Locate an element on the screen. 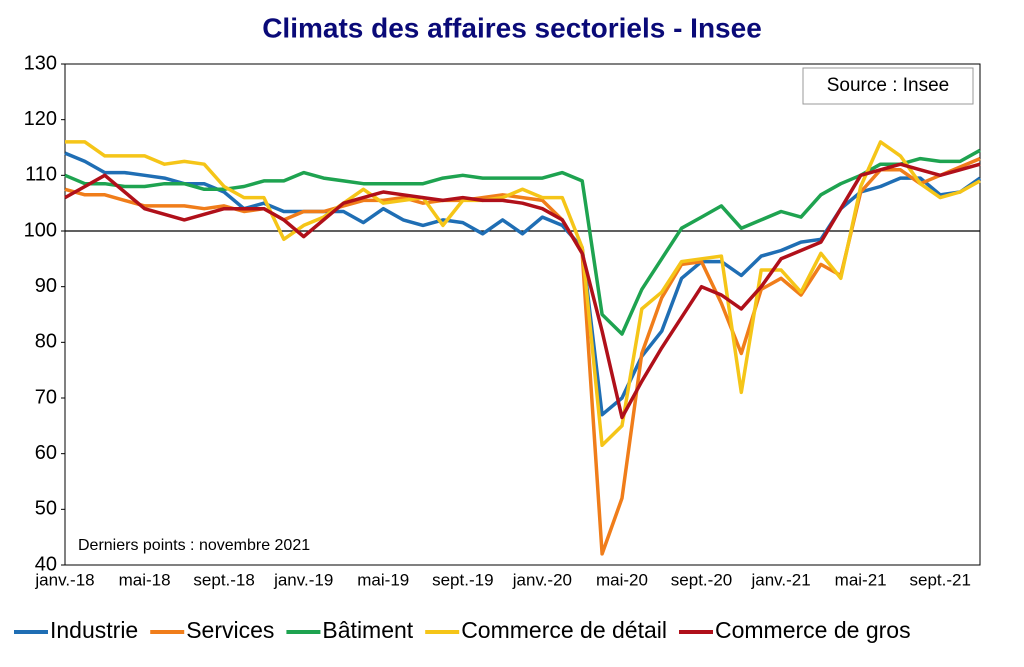 This screenshot has width=1024, height=667. x-tick-label: janv.-19 is located at coordinates (303, 579).